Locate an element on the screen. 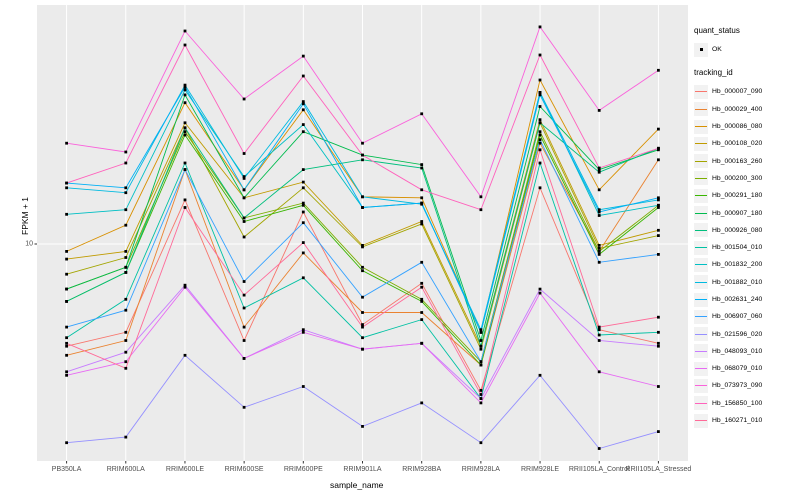 The height and width of the screenshot is (500, 800). legend-item-label: Hb_000926_080 is located at coordinates (737, 230).